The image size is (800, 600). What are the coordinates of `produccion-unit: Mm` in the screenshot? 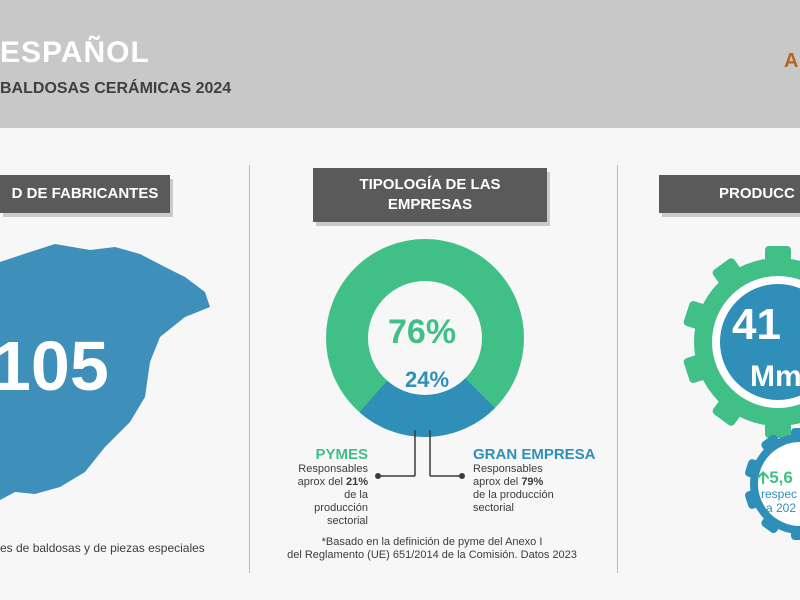 It's located at (775, 376).